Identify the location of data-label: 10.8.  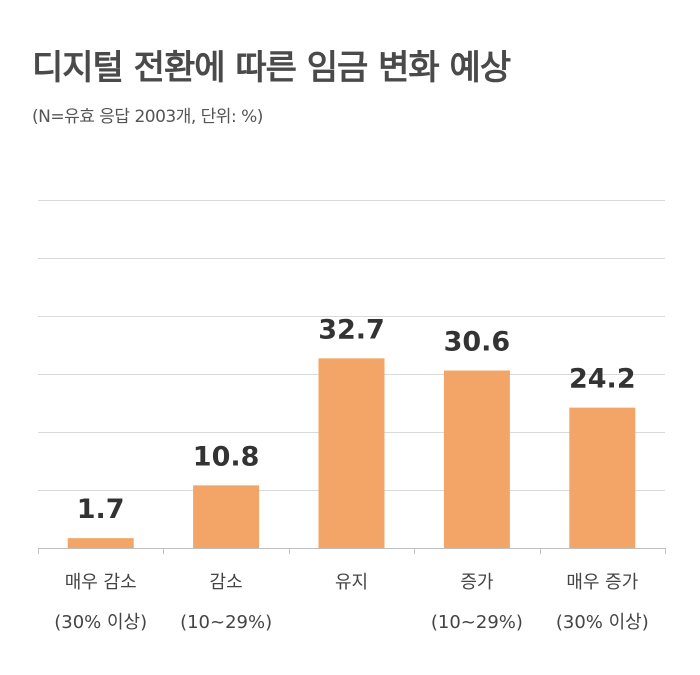
(226, 456).